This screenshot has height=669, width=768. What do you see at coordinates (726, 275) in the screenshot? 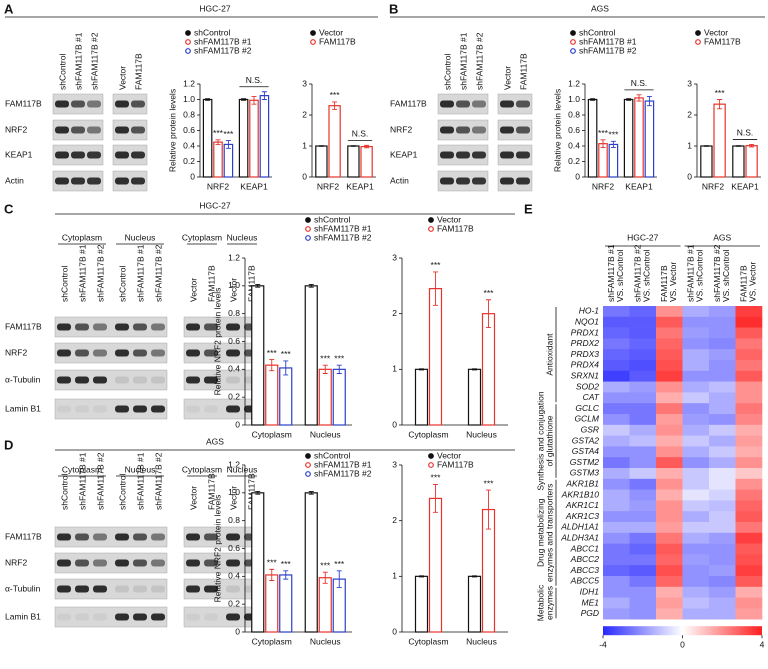
I see `column-label: VS. shControl` at bounding box center [726, 275].